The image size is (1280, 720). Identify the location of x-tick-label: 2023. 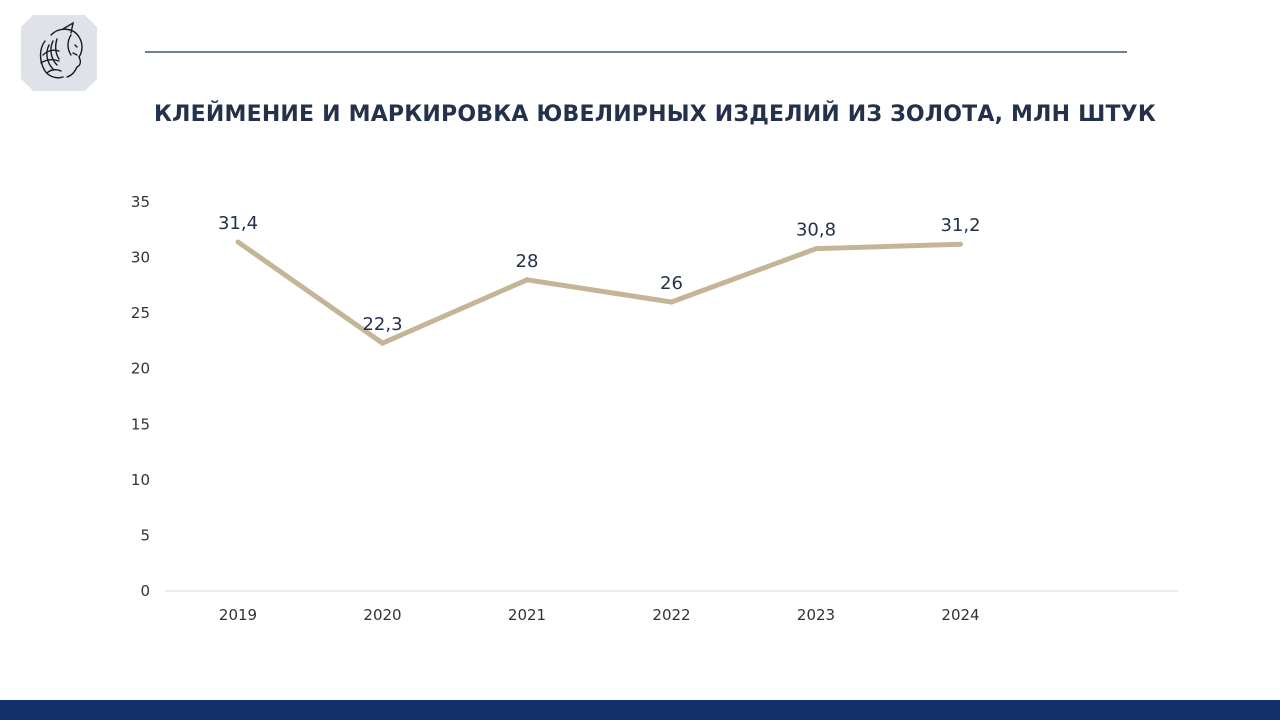
(816, 615).